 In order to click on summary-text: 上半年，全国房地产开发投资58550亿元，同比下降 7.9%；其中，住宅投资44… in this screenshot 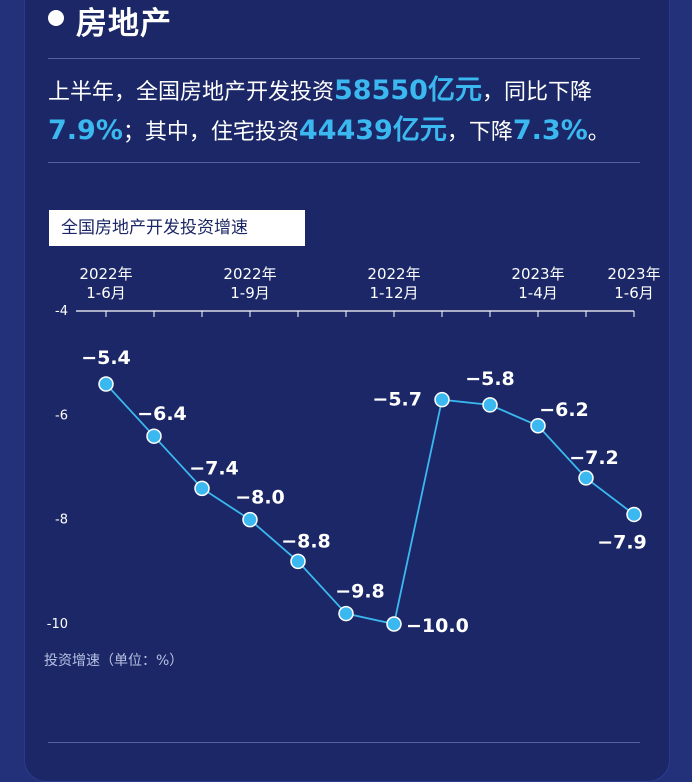, I will do `click(348, 112)`.